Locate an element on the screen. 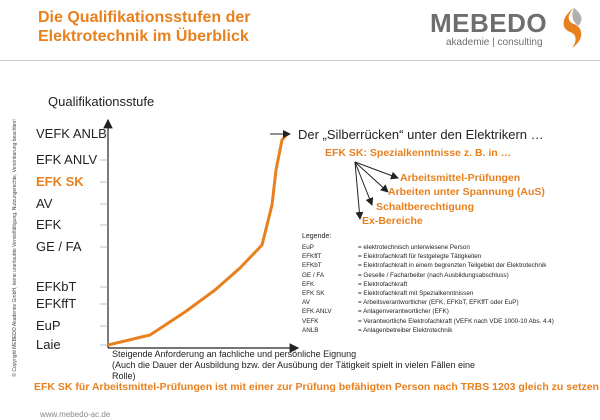 This screenshot has width=600, height=420. legend-key: EFK ANLV is located at coordinates (317, 312).